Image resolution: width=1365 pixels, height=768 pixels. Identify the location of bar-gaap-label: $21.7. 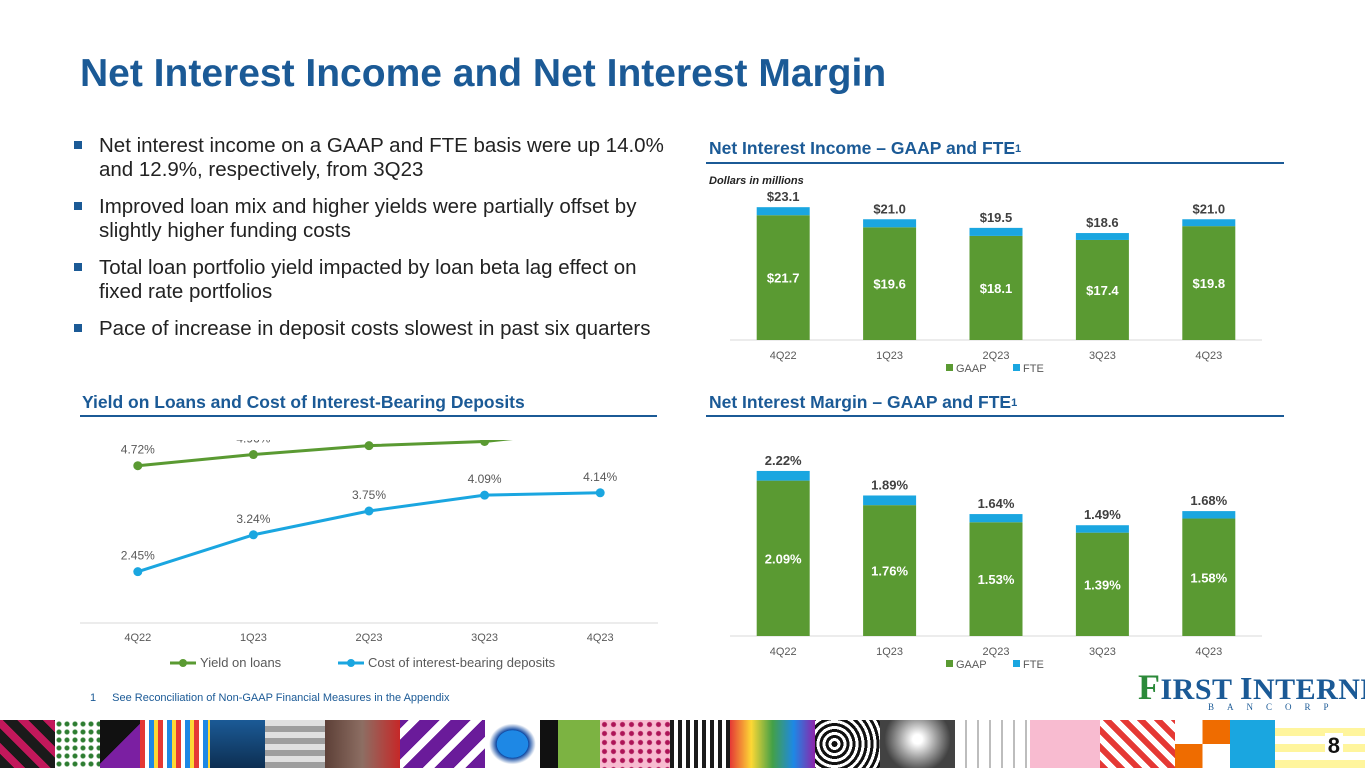
(783, 278).